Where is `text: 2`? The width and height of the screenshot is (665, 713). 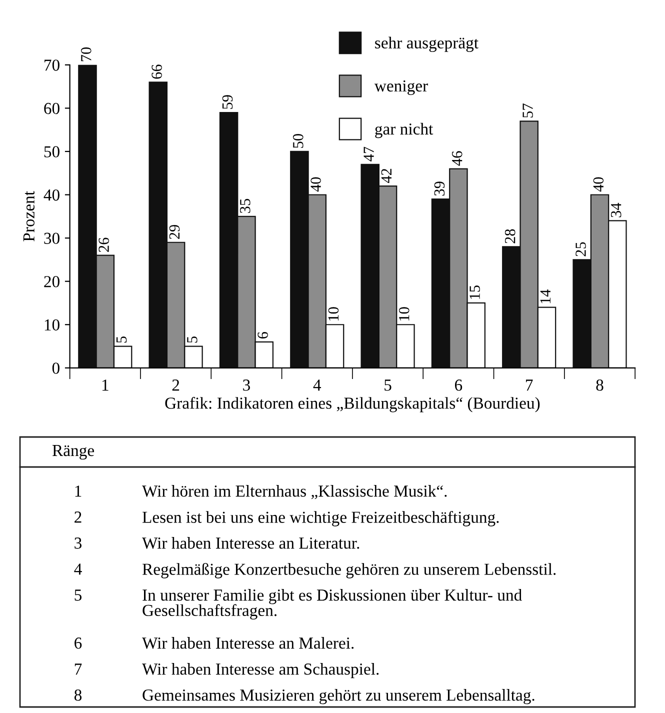 text: 2 is located at coordinates (78, 517).